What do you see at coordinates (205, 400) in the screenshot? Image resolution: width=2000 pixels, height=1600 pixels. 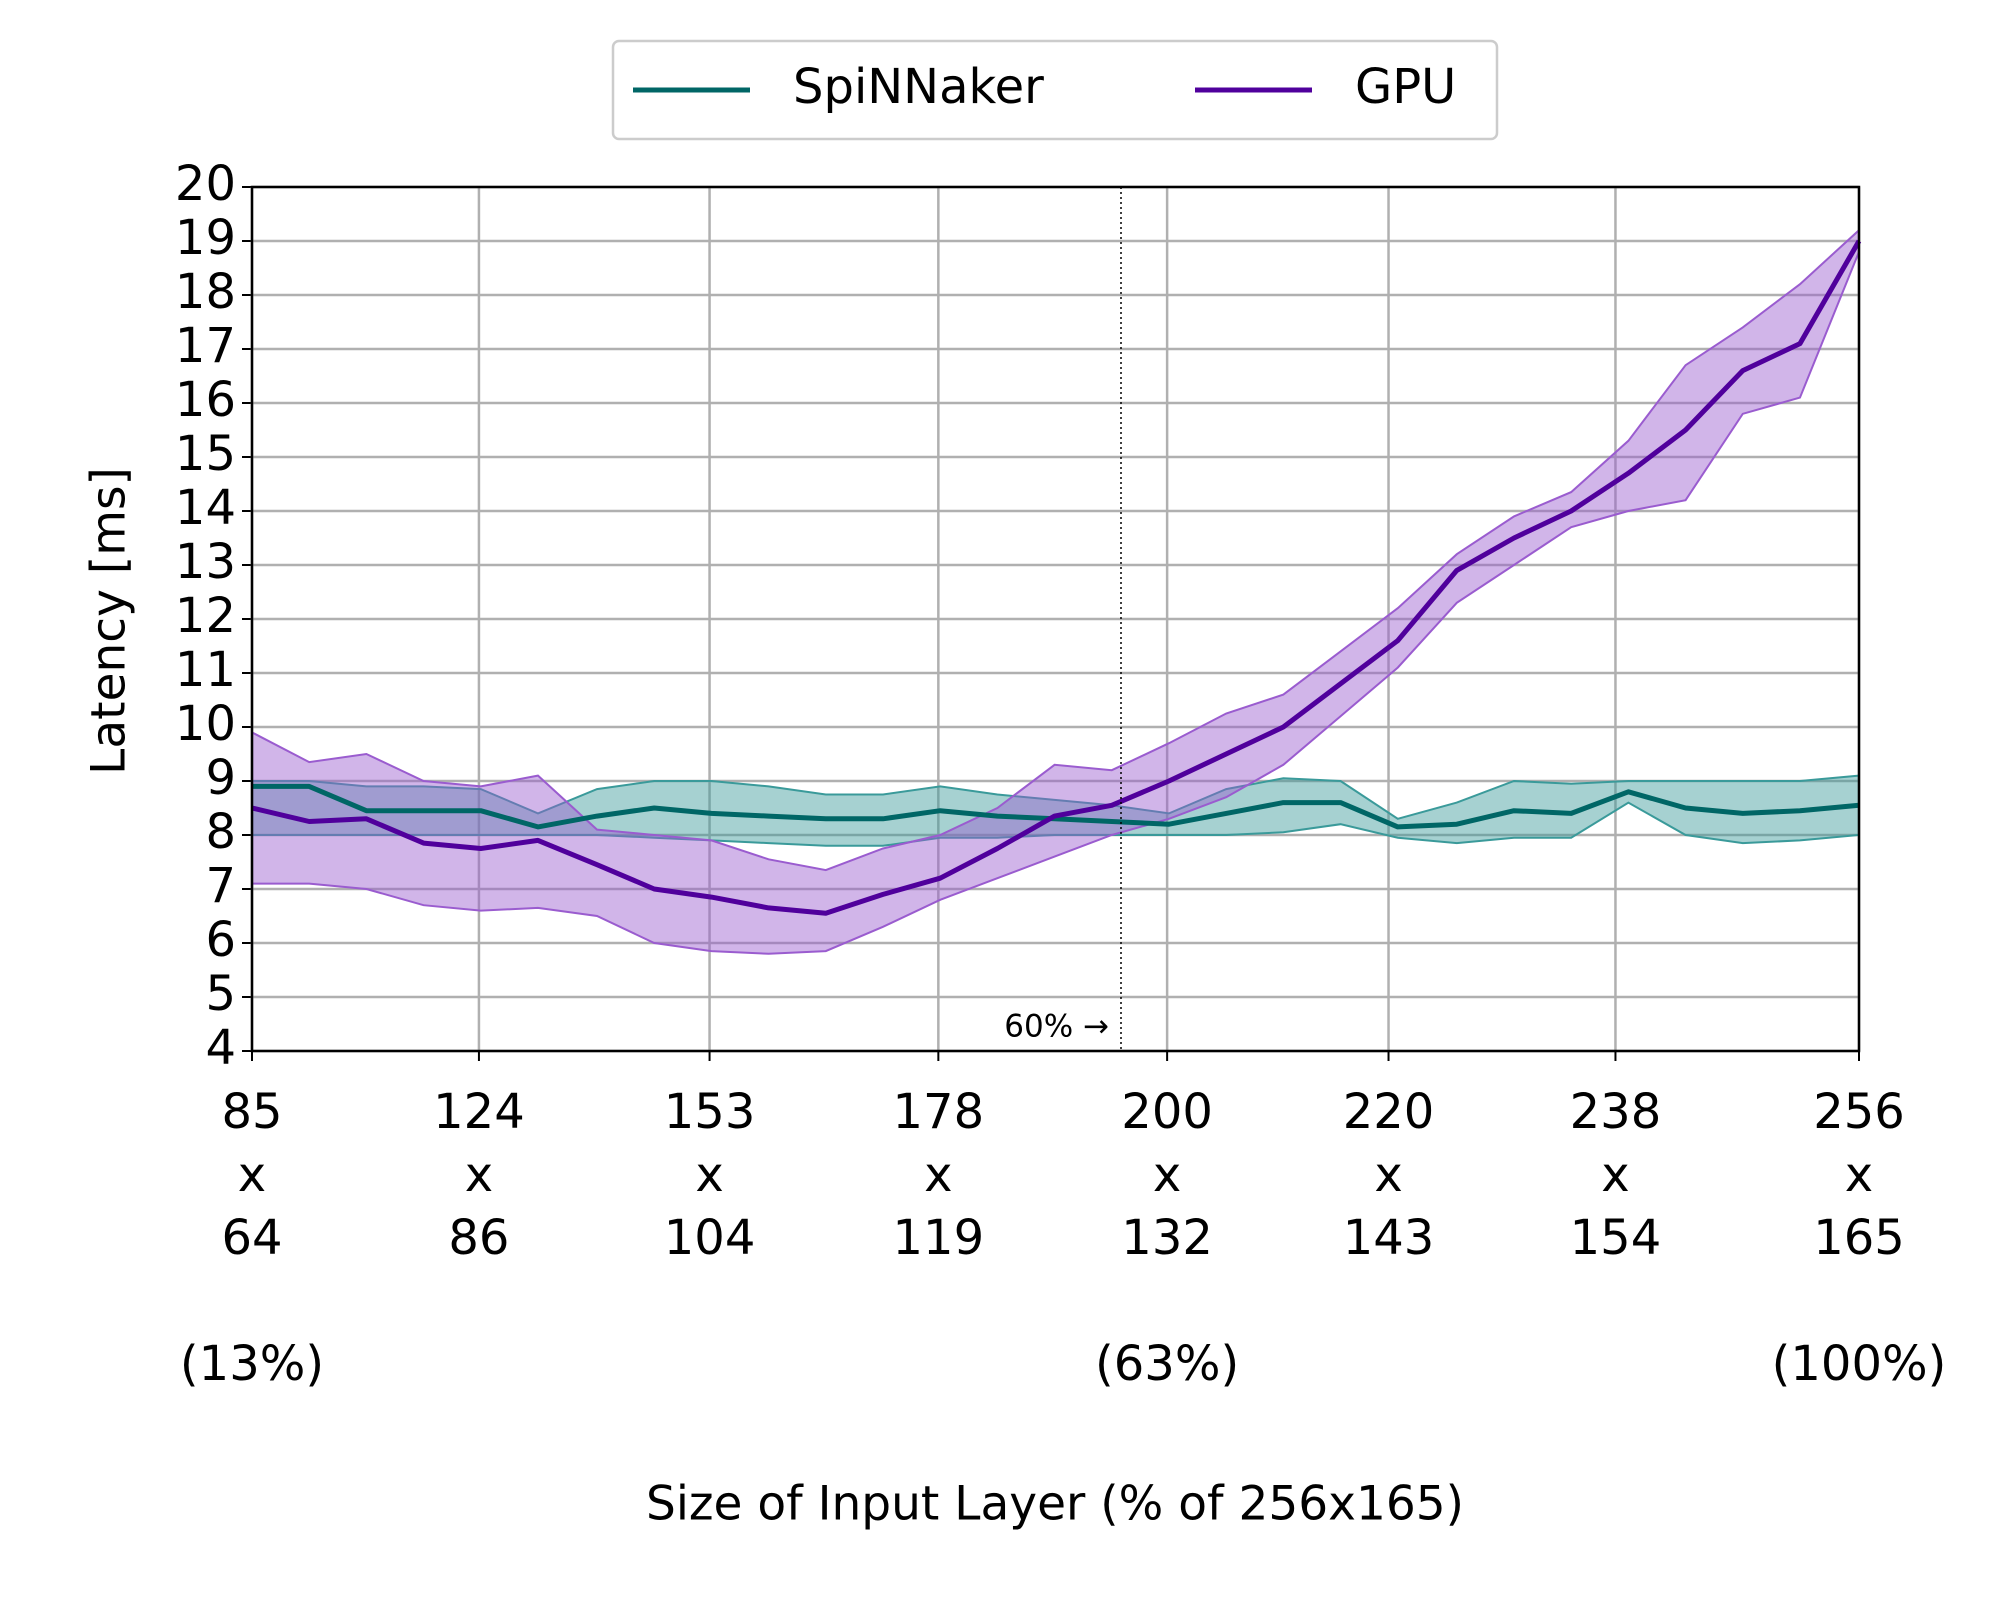 I see `y-tick-label: 16` at bounding box center [205, 400].